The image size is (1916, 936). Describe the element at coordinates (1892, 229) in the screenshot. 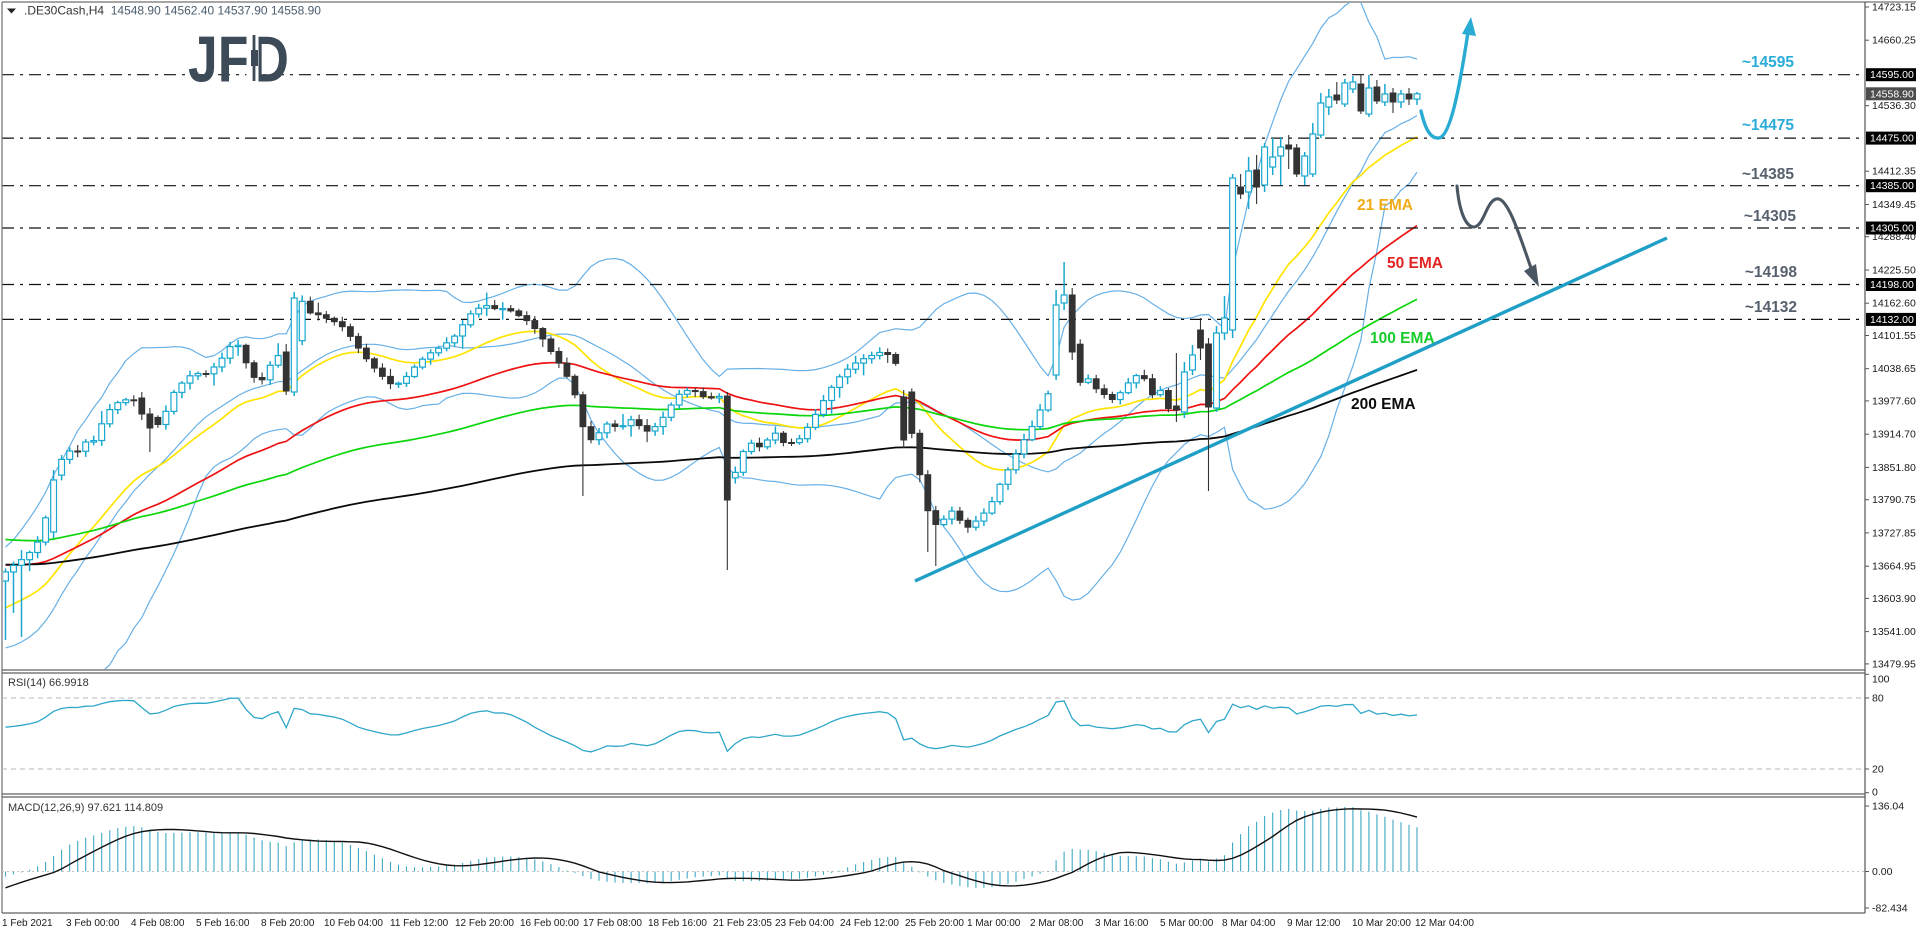

I see `svg-text: 14305.00` at that location.